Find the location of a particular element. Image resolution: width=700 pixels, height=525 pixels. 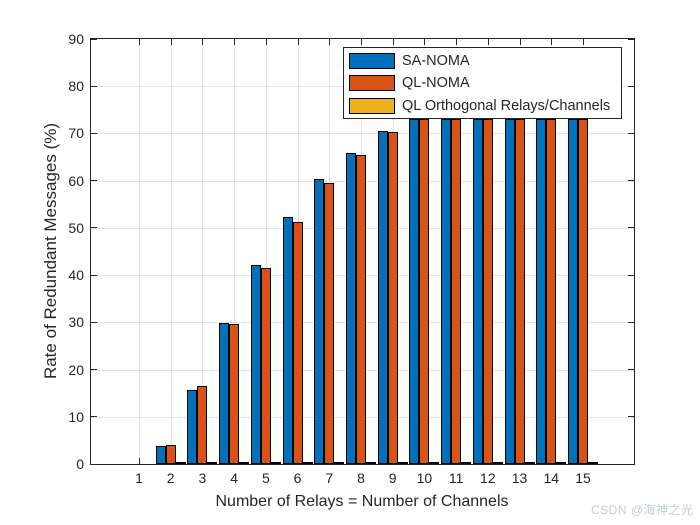

y-tick-label: 90 is located at coordinates (76, 39).